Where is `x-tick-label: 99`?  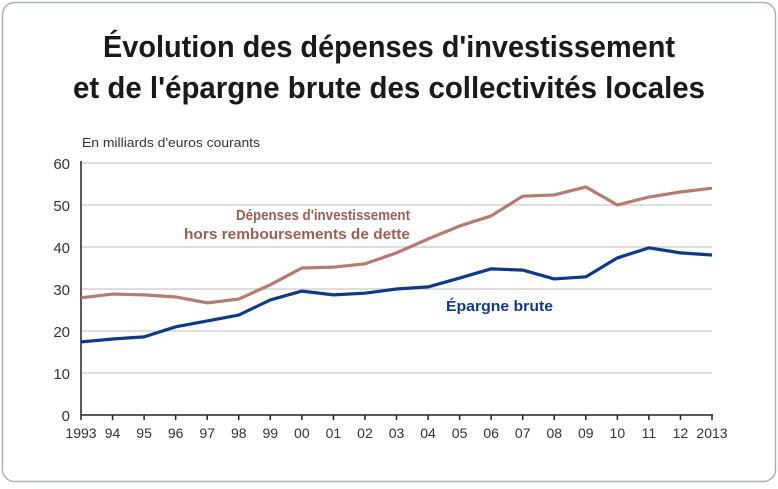
x-tick-label: 99 is located at coordinates (271, 433).